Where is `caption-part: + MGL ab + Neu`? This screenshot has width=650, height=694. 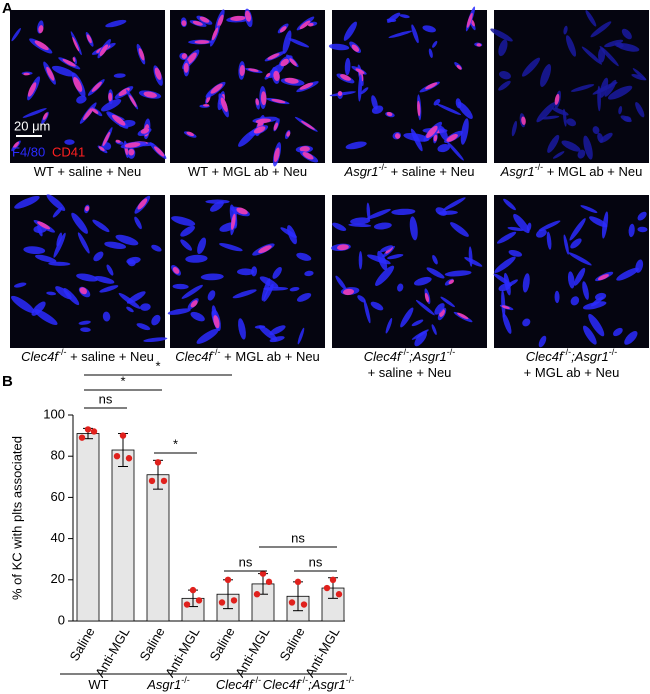 caption-part: + MGL ab + Neu is located at coordinates (572, 372).